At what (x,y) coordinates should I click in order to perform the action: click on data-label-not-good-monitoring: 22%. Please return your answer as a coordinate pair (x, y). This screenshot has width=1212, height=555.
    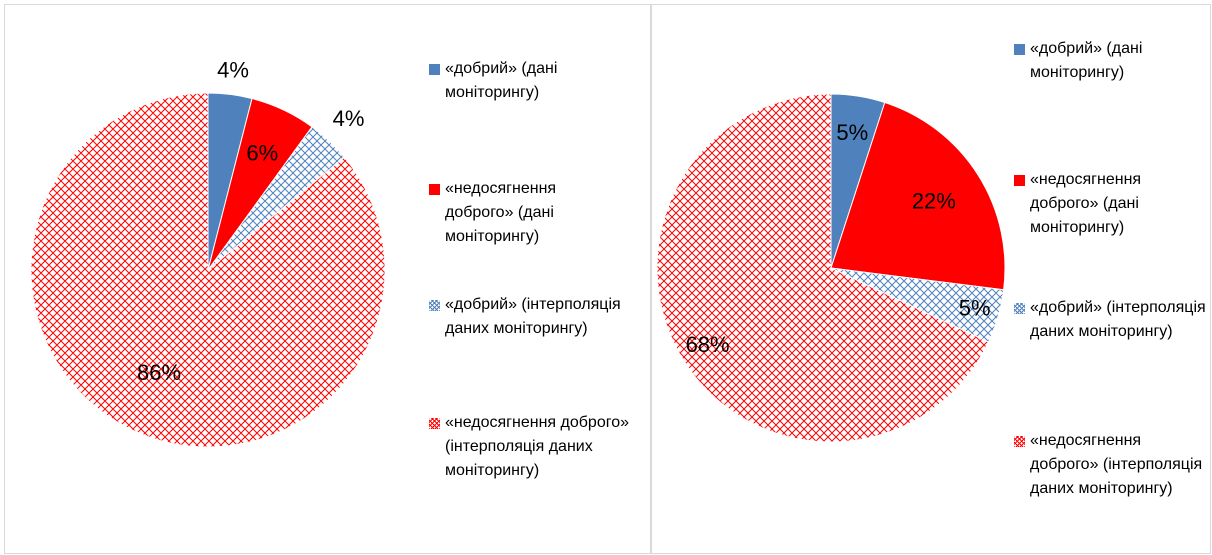
    Looking at the image, I should click on (934, 201).